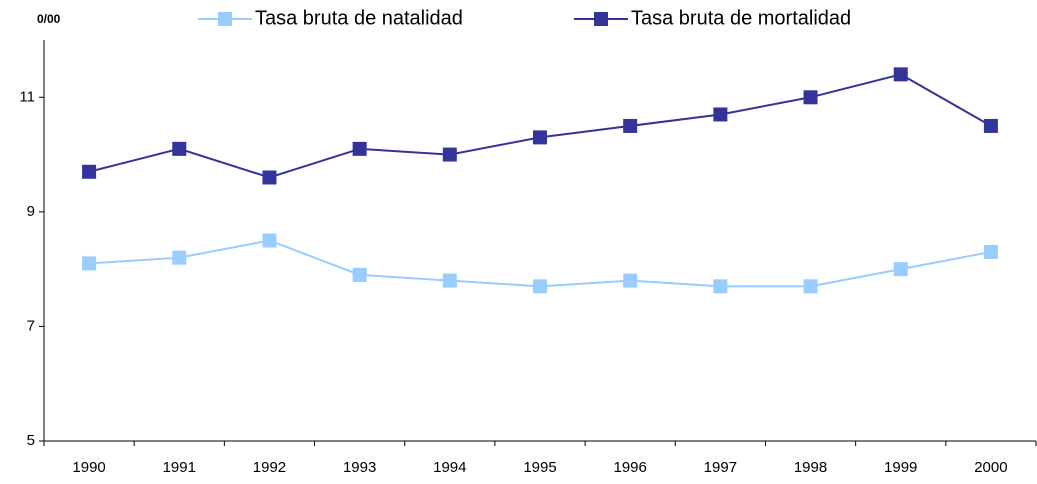 Image resolution: width=1037 pixels, height=484 pixels. I want to click on y-tick-label: 9, so click(31, 211).